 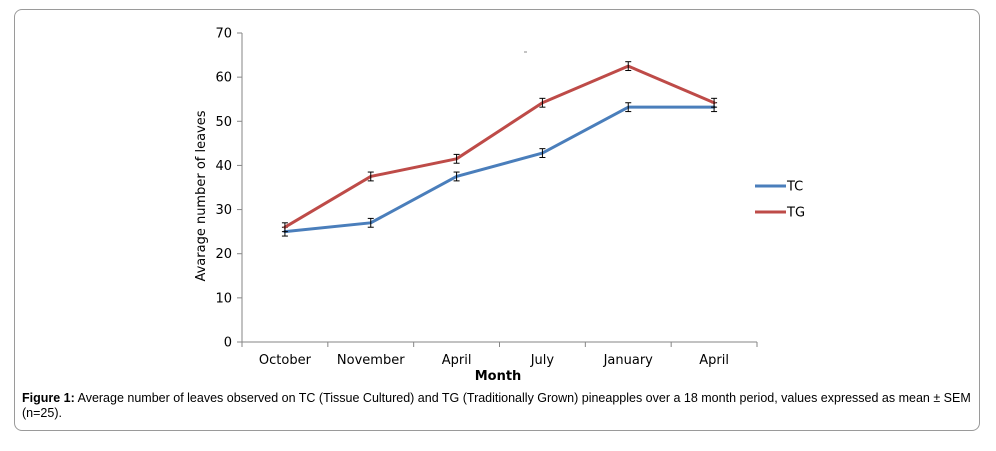 What do you see at coordinates (664, 136) in the screenshot?
I see `legend: TC TG` at bounding box center [664, 136].